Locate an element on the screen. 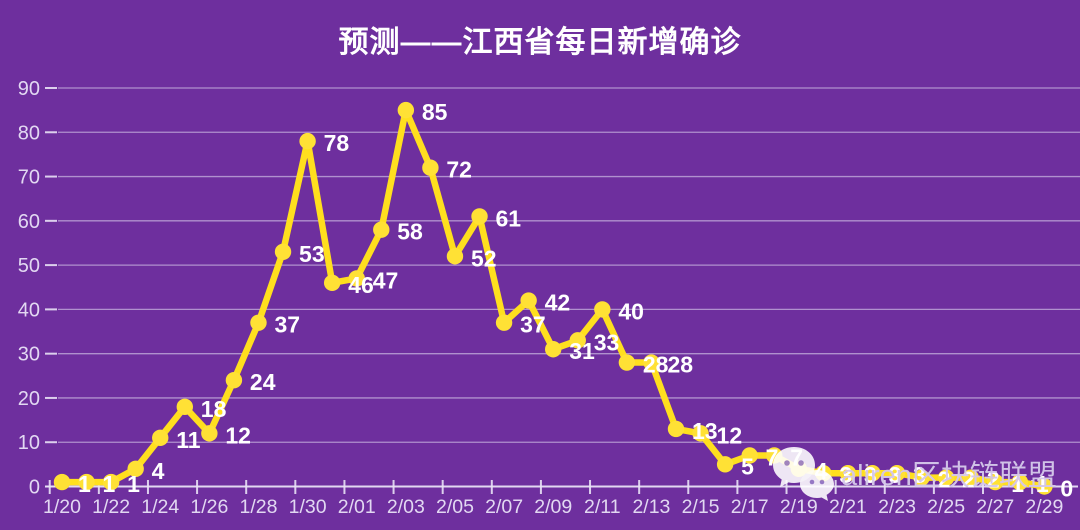  svg-text: 58 is located at coordinates (410, 232).